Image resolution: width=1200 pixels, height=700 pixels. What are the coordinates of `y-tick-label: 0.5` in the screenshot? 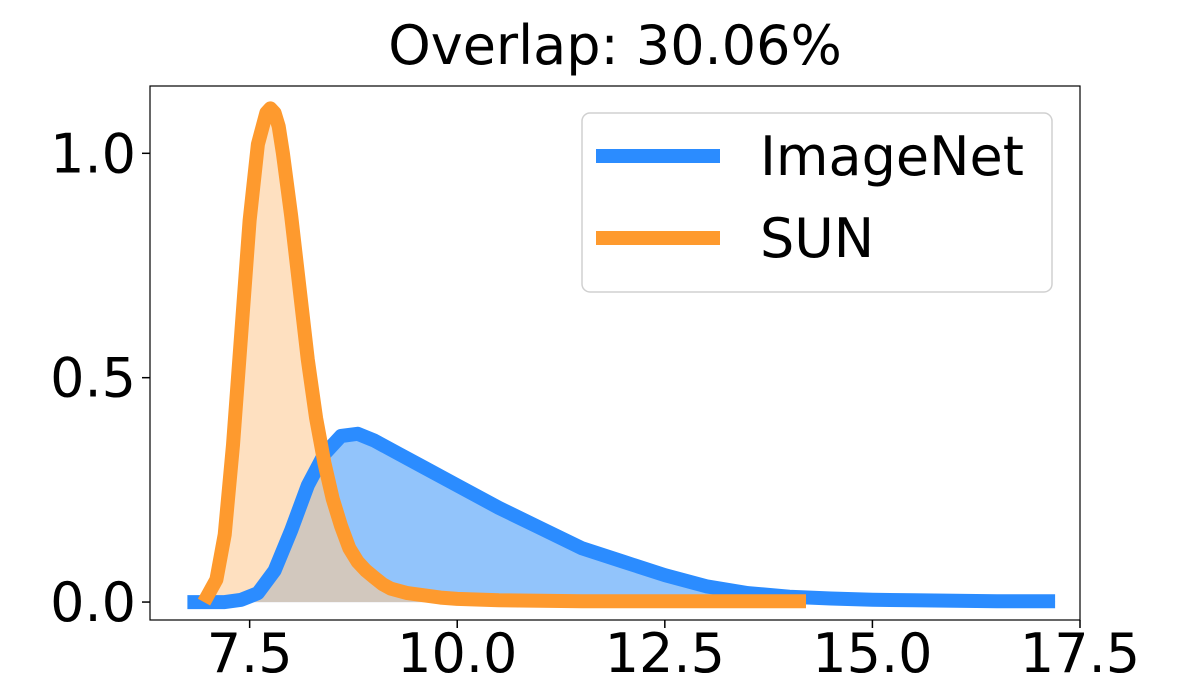 It's located at (93, 378).